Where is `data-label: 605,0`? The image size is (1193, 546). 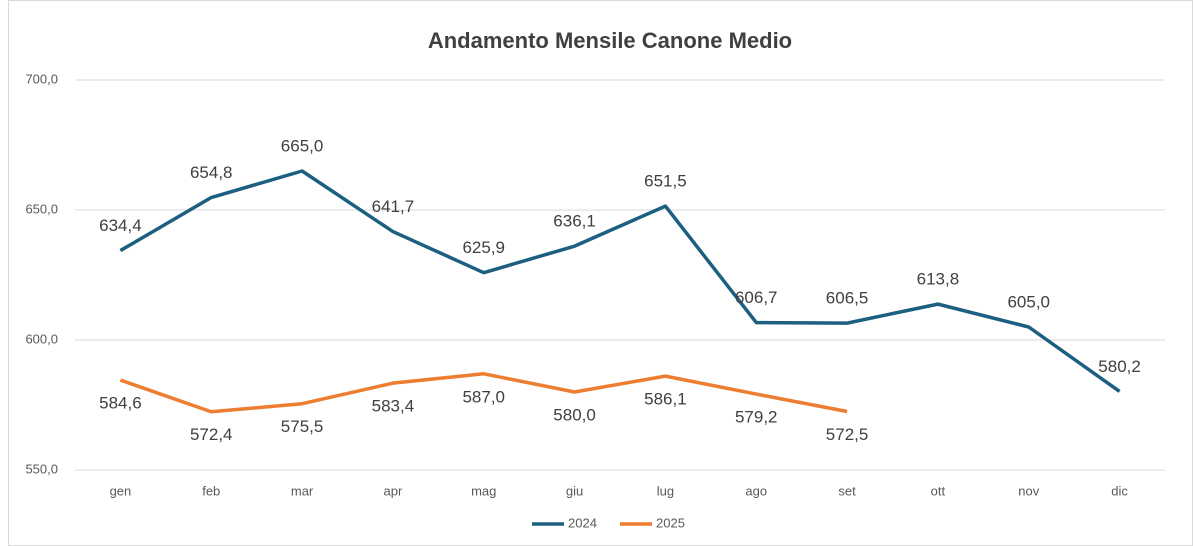
data-label: 605,0 is located at coordinates (1028, 301).